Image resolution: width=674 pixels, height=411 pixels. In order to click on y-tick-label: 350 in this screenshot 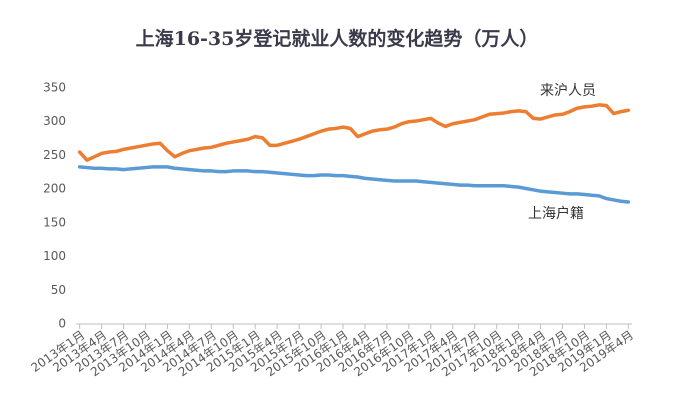, I will do `click(54, 88)`.